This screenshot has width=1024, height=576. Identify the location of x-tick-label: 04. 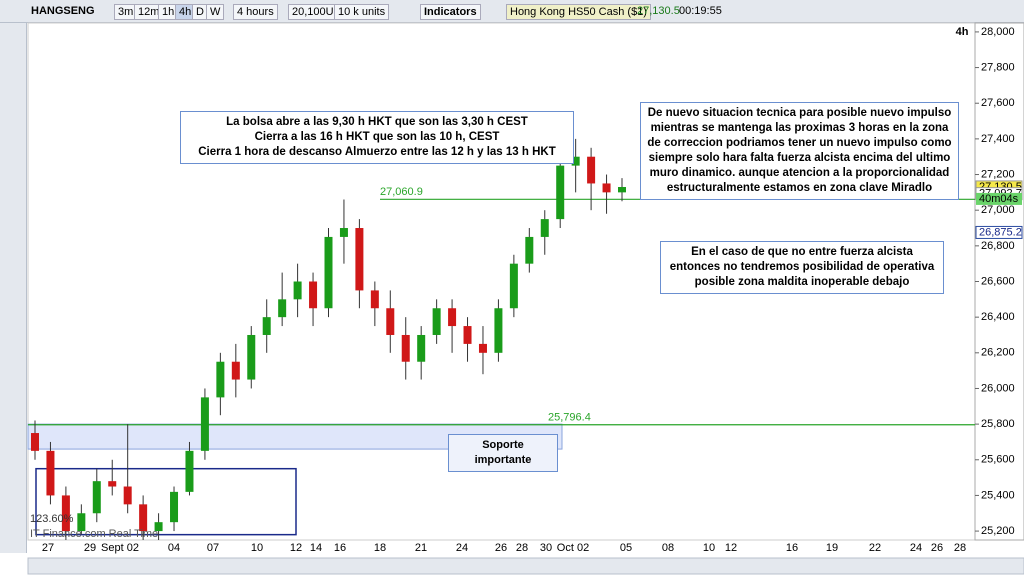
(174, 548).